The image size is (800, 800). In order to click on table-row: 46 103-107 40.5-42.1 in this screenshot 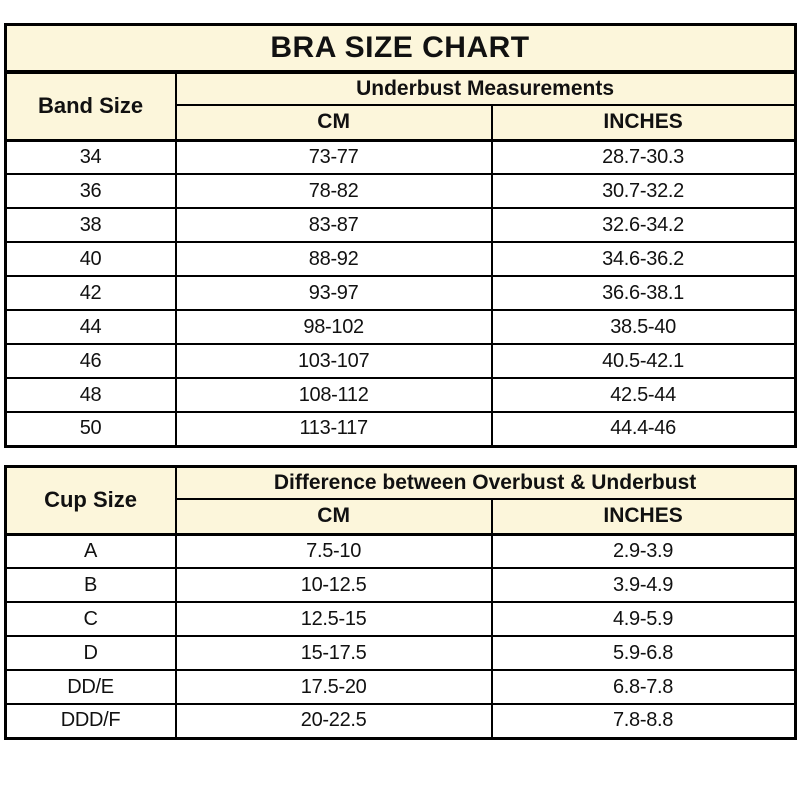, I will do `click(400, 361)`.